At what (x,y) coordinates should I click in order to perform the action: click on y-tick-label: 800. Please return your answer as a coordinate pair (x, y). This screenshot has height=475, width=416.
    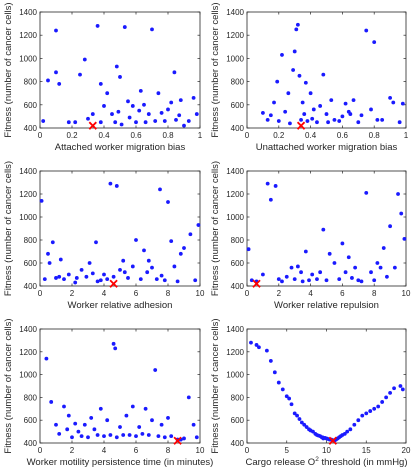
    Looking at the image, I should click on (31, 240).